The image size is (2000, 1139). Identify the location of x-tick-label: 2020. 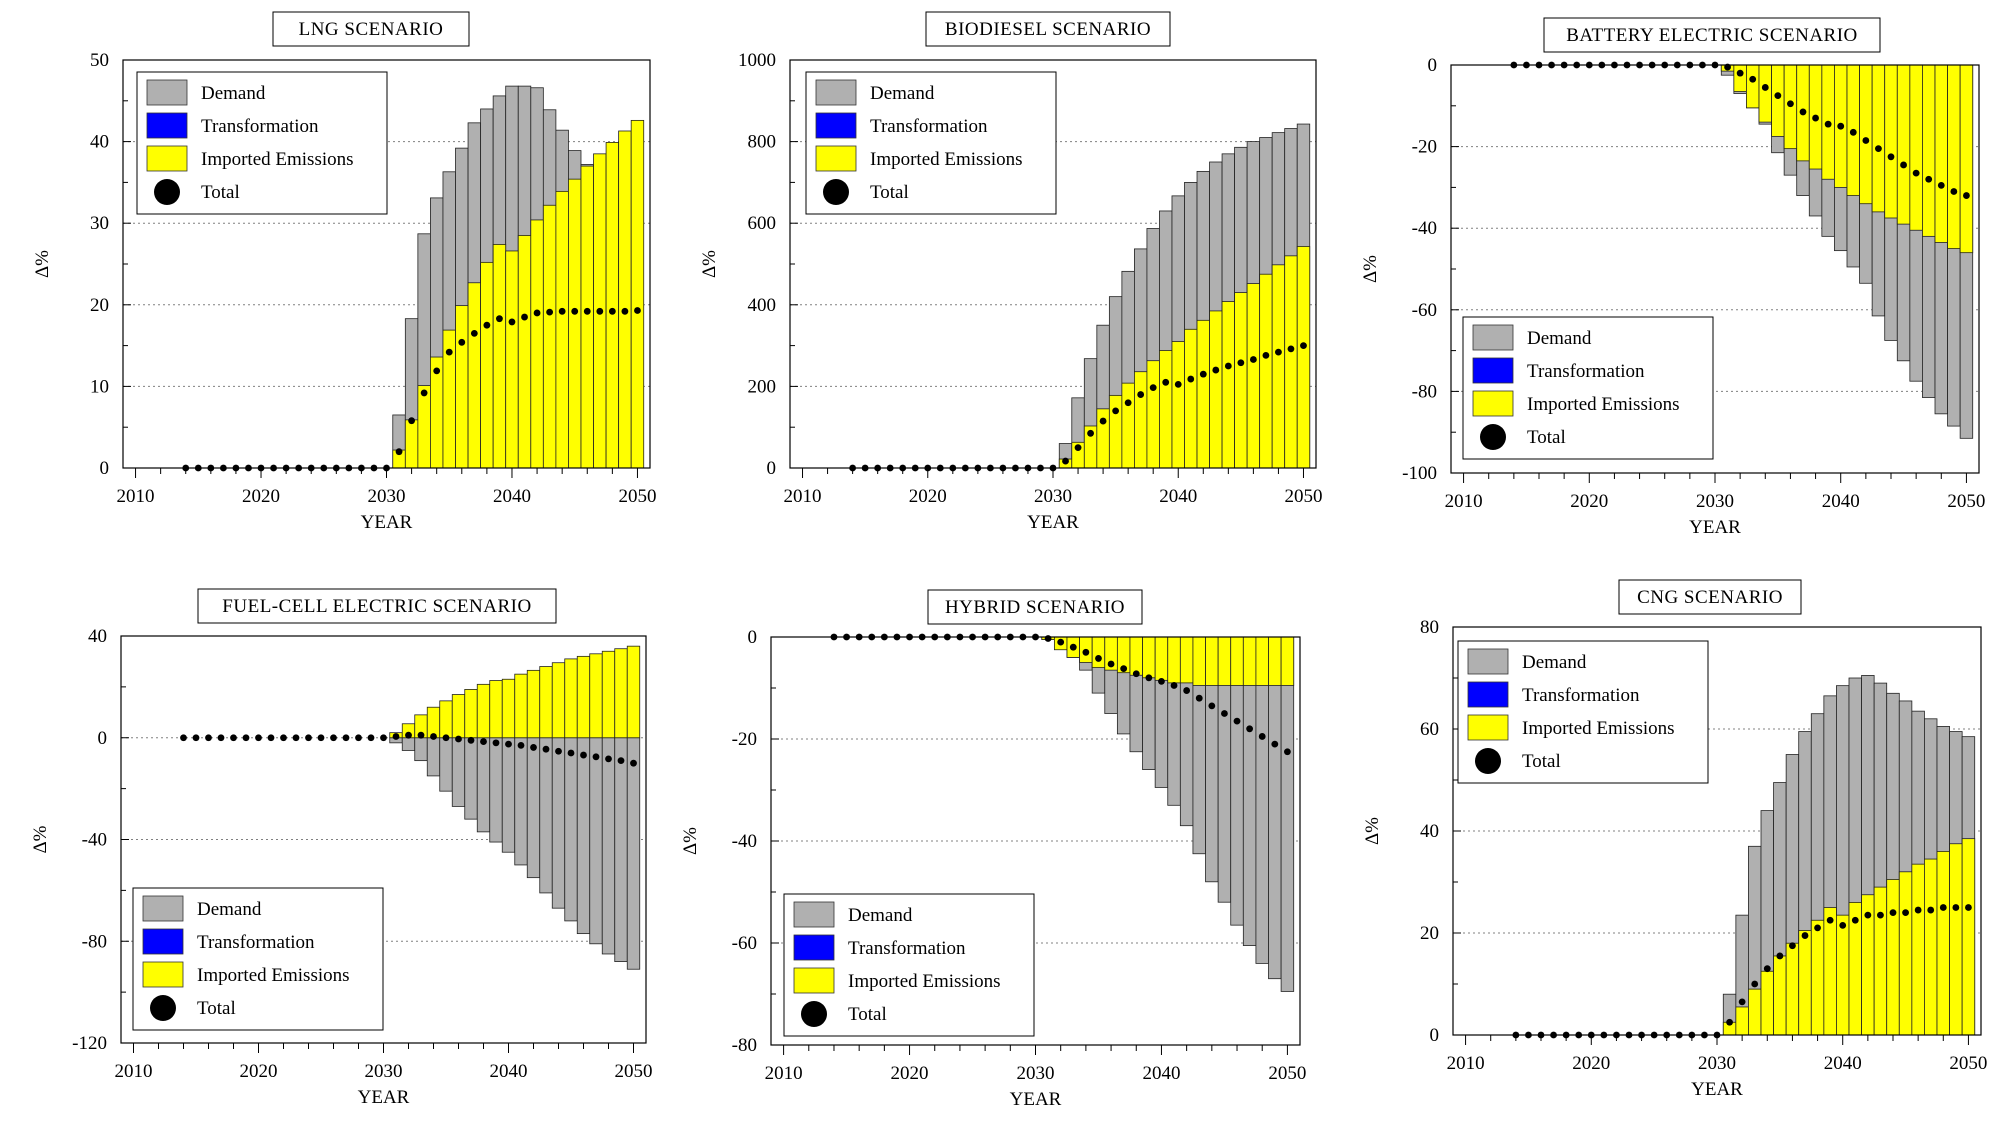
(928, 496).